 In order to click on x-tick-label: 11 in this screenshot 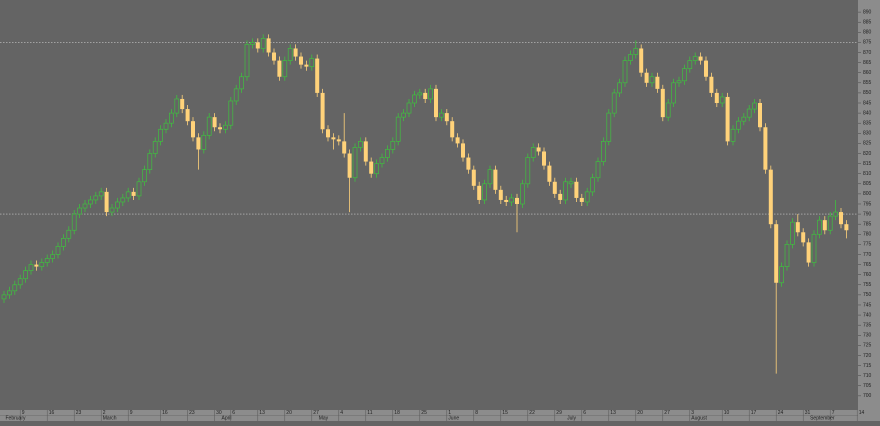, I will do `click(369, 413)`.